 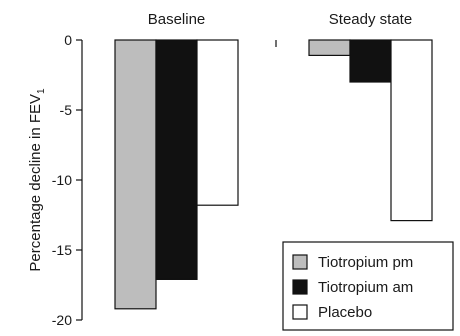 I want to click on group-label: Baseline, so click(x=177, y=19).